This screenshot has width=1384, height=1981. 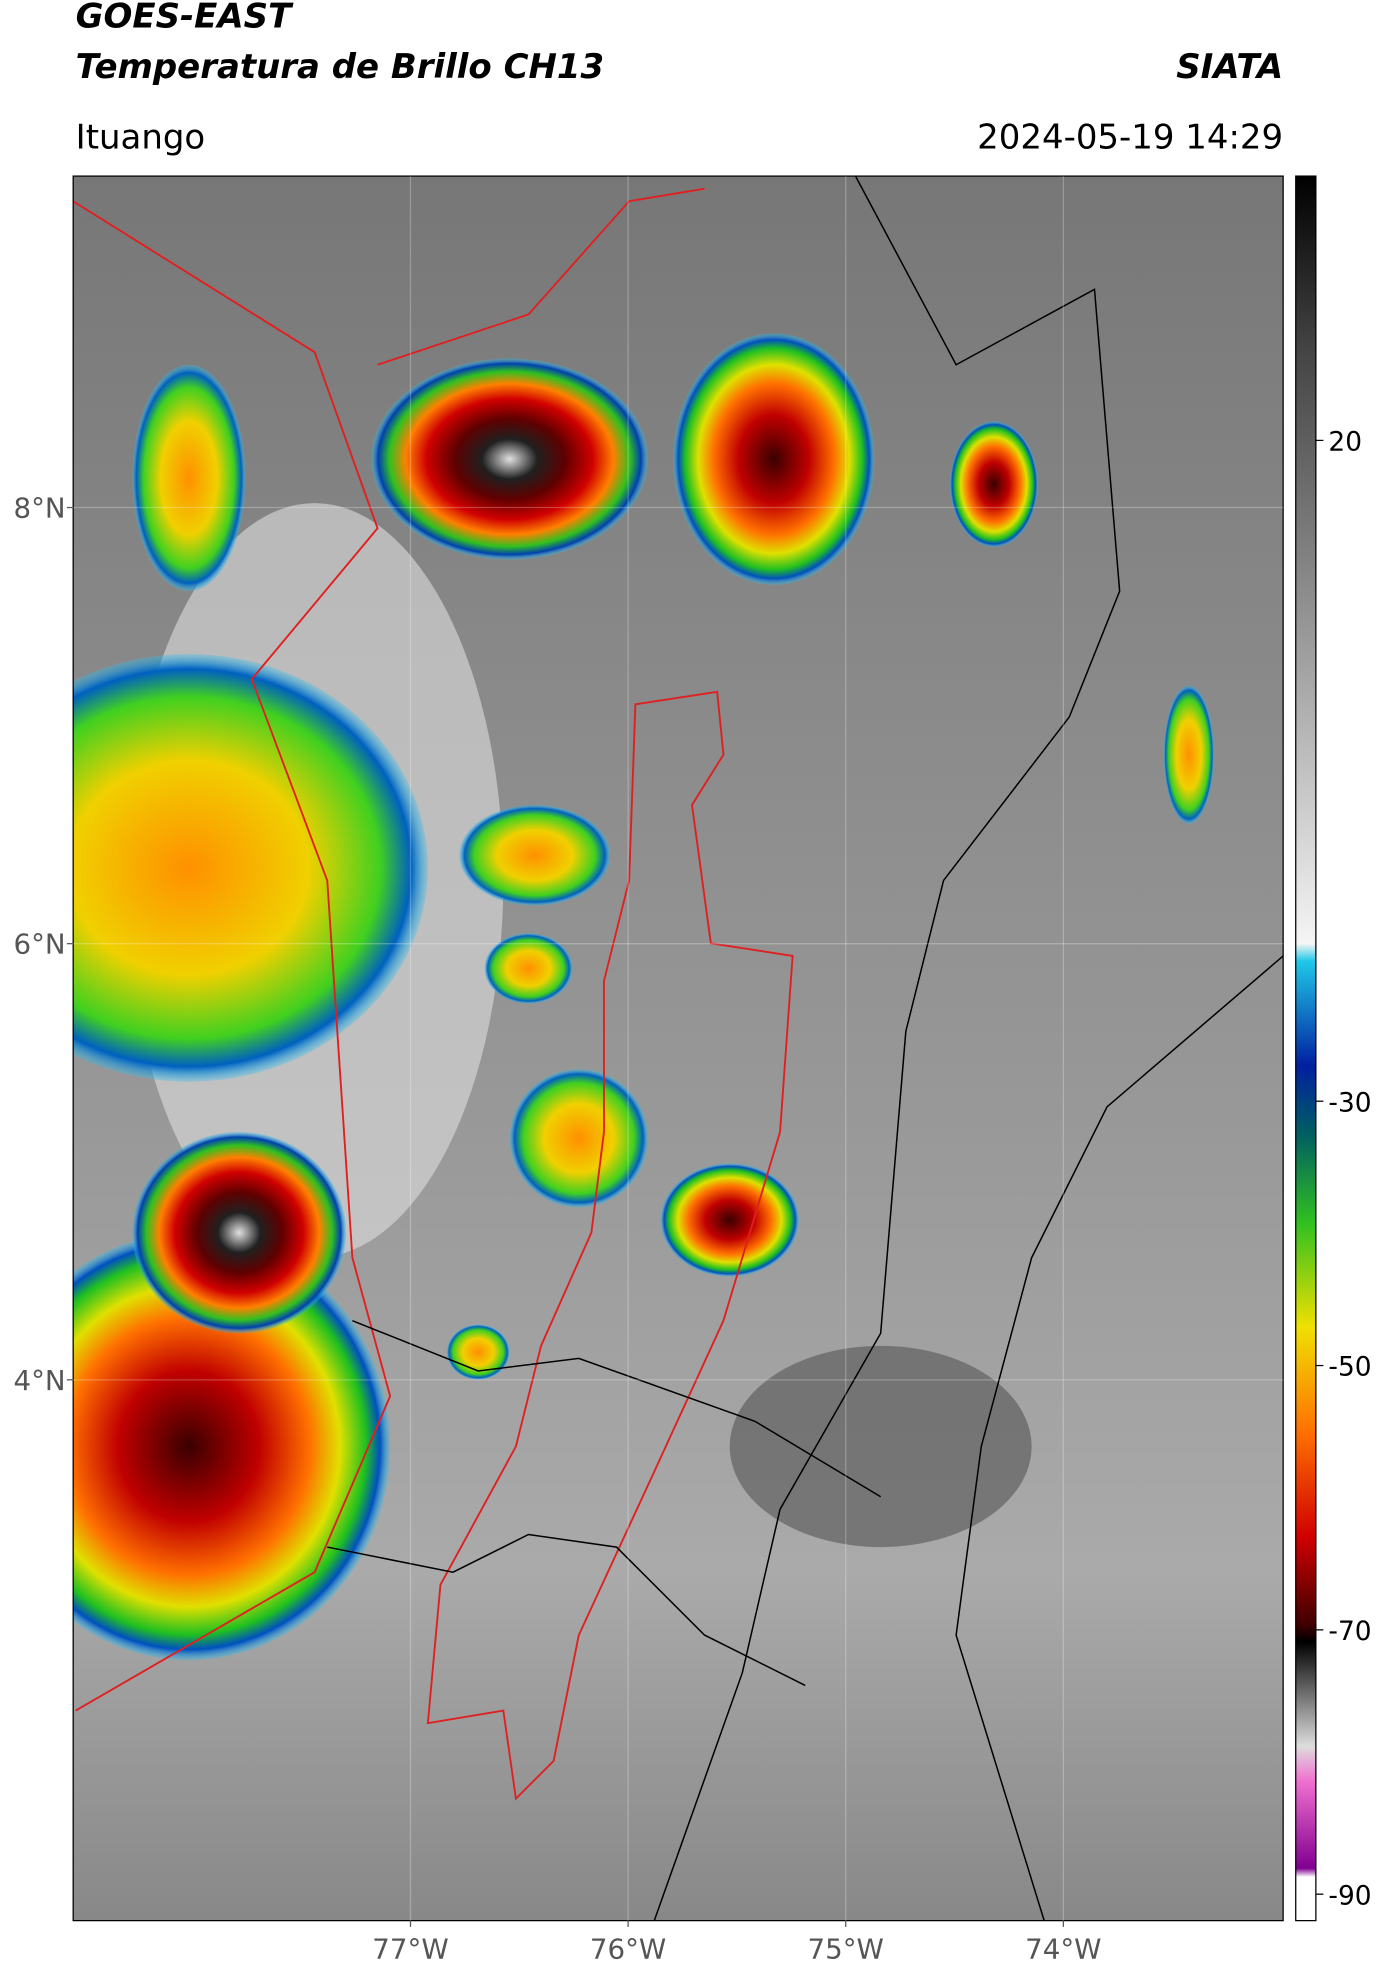 What do you see at coordinates (1349, 1631) in the screenshot?
I see `colorbar-tick-label: -70` at bounding box center [1349, 1631].